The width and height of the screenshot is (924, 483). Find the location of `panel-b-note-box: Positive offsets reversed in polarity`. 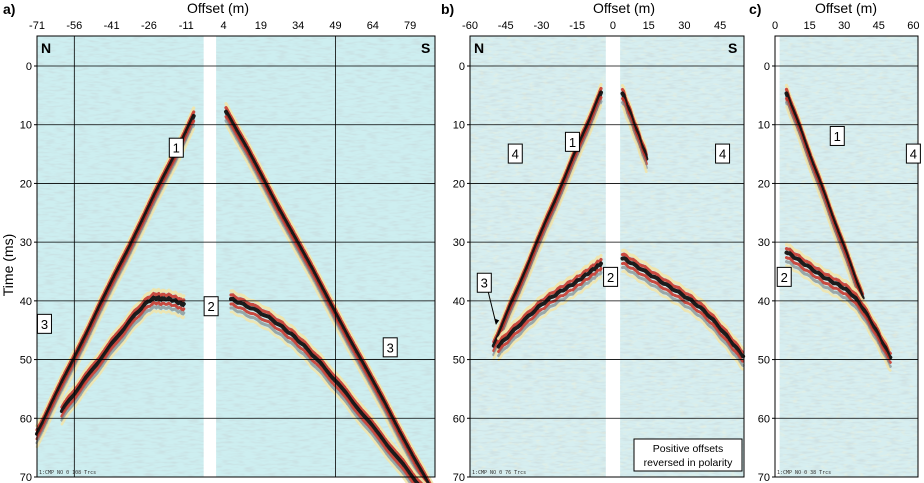

panel-b-note-box: Positive offsets reversed in polarity is located at coordinates (688, 455).